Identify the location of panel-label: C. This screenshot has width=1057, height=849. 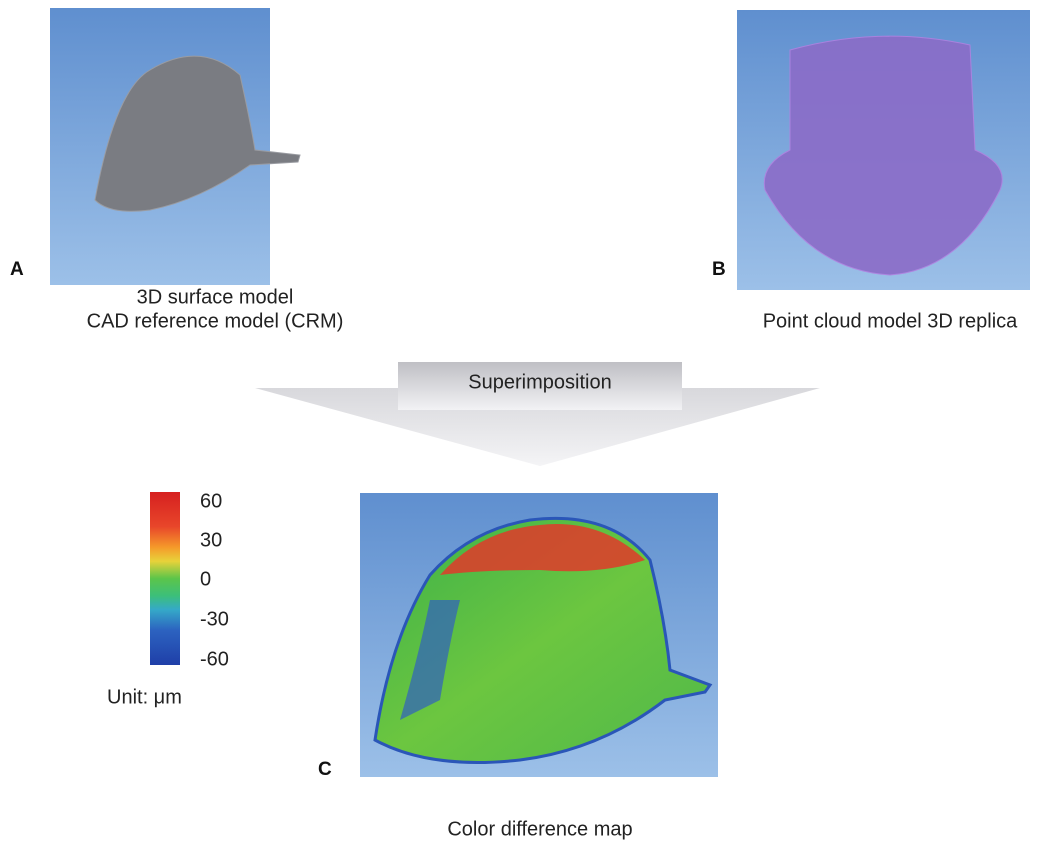
(325, 769).